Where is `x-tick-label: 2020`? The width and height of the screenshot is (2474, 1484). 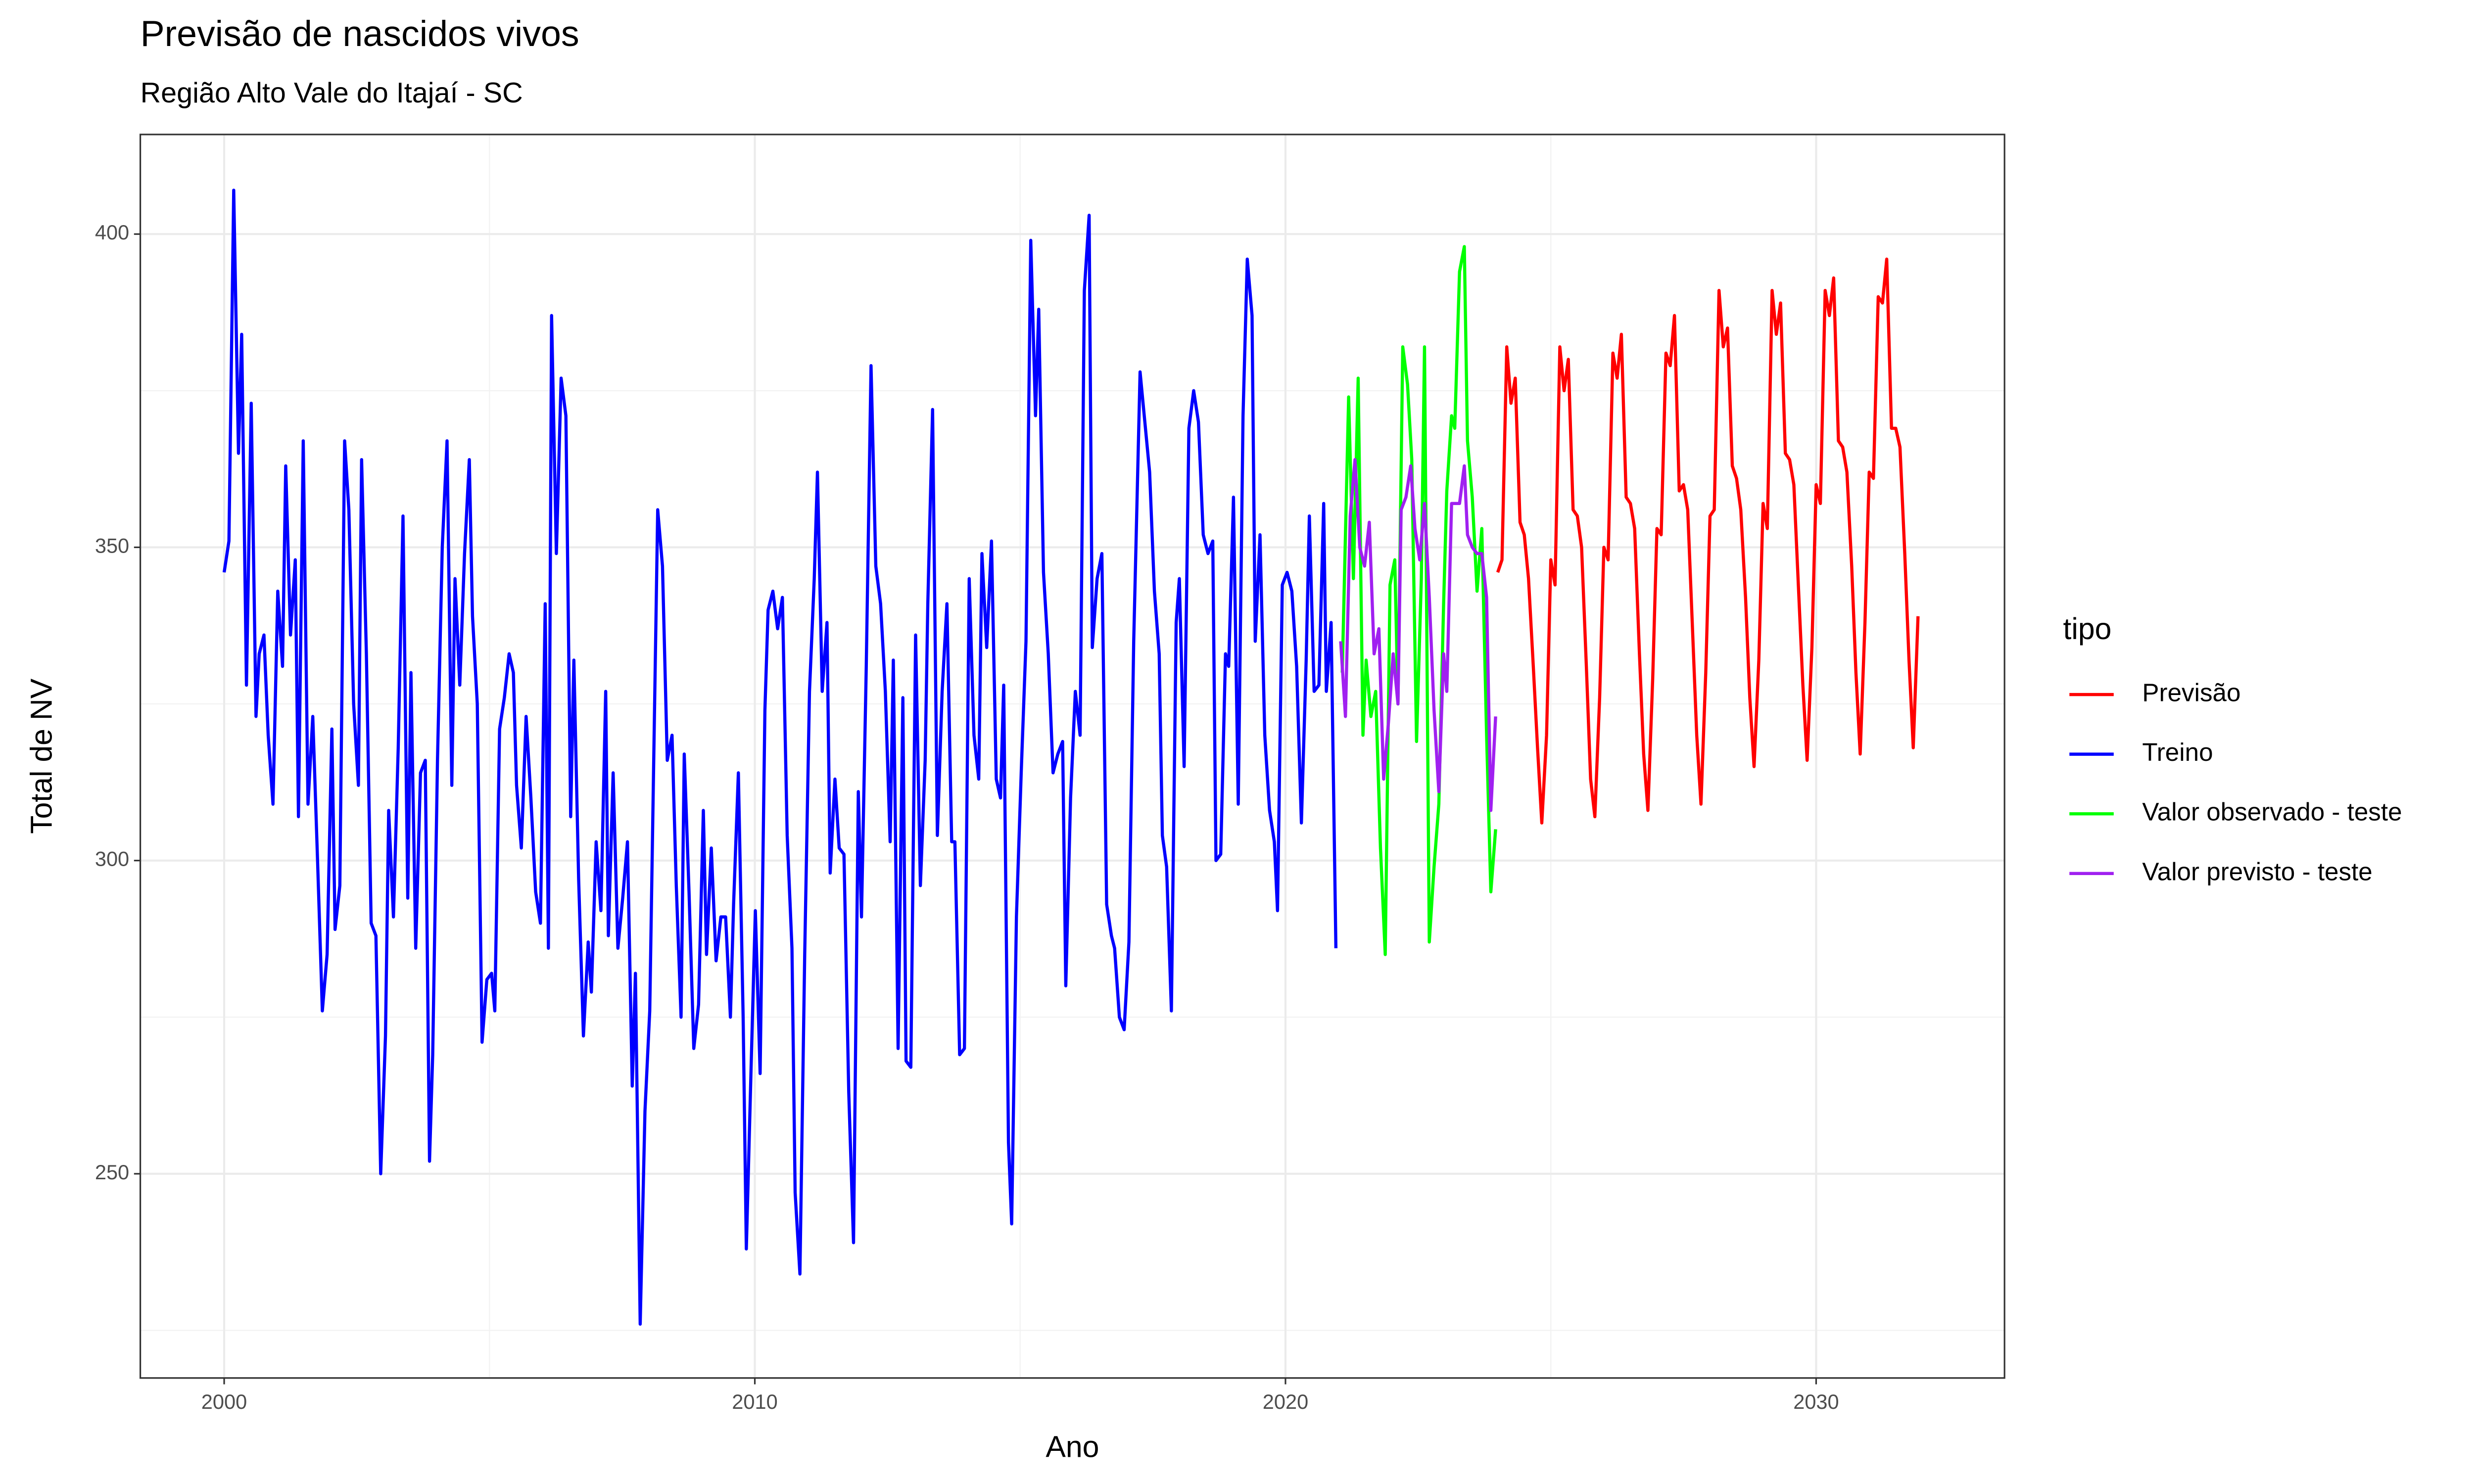 x-tick-label: 2020 is located at coordinates (1286, 1401).